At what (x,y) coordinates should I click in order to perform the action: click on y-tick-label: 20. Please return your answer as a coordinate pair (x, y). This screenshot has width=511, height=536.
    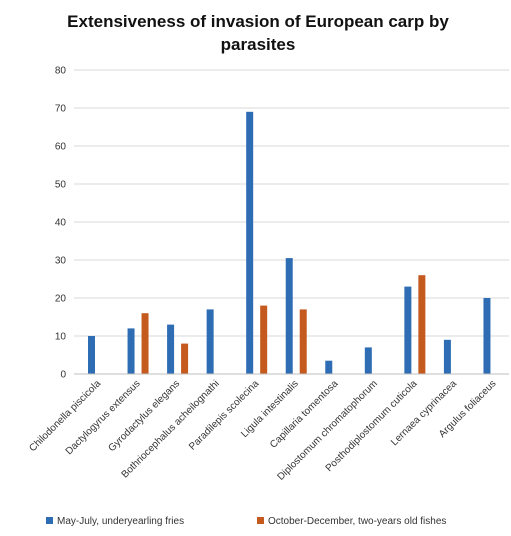
    Looking at the image, I should click on (61, 299).